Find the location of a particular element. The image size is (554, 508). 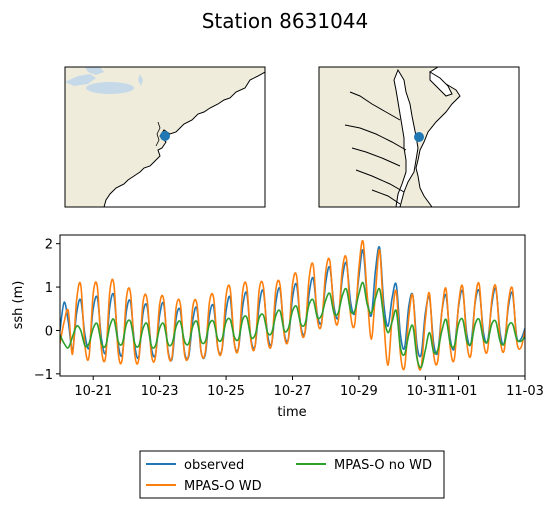

map-zoomed-bay is located at coordinates (406, 137).